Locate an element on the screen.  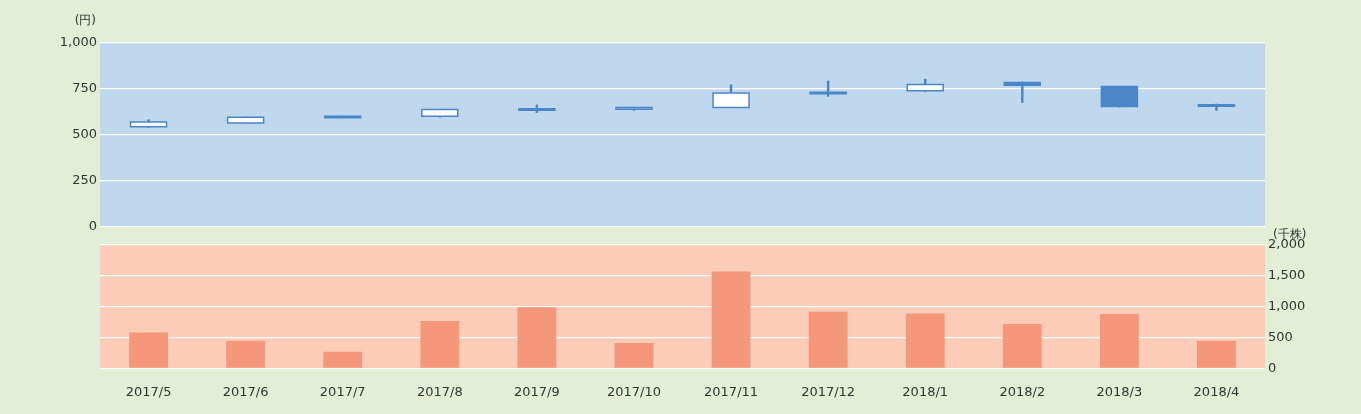
x-tick-label: 2017/5 is located at coordinates (148, 391).